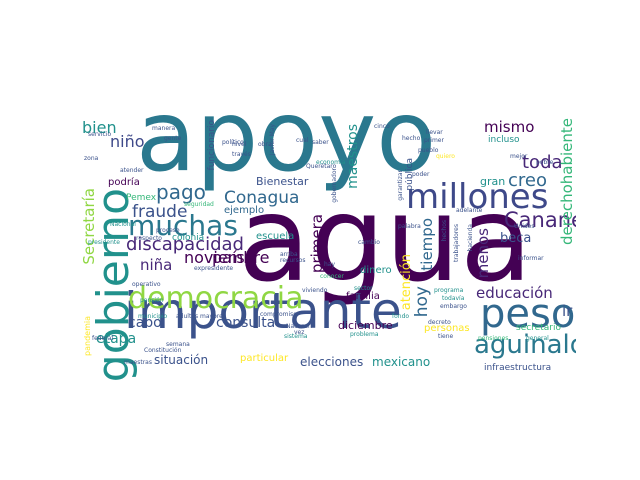 The height and width of the screenshot is (480, 640). I want to click on word-hecho: hecho, so click(411, 138).